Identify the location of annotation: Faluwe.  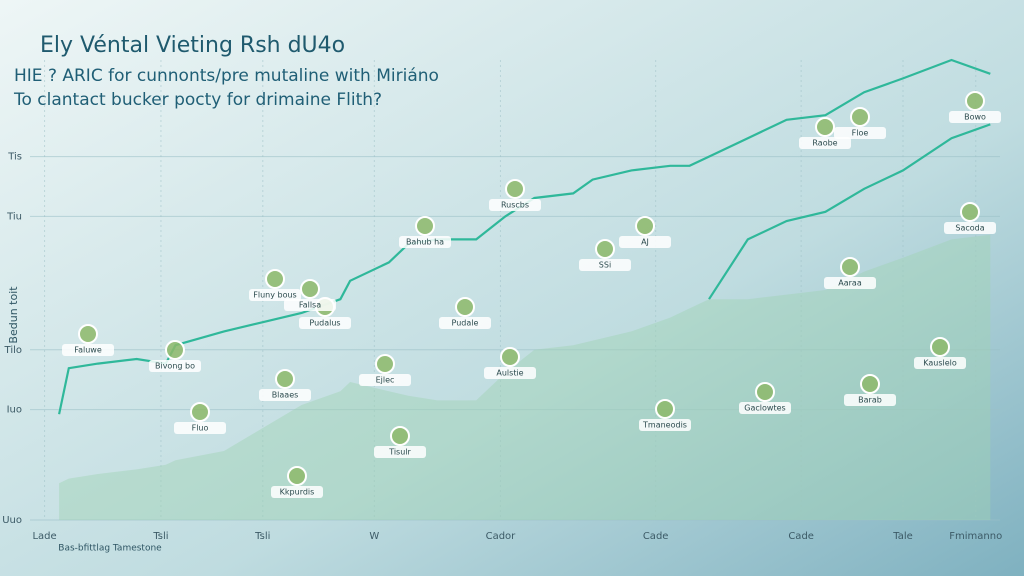
(88, 350).